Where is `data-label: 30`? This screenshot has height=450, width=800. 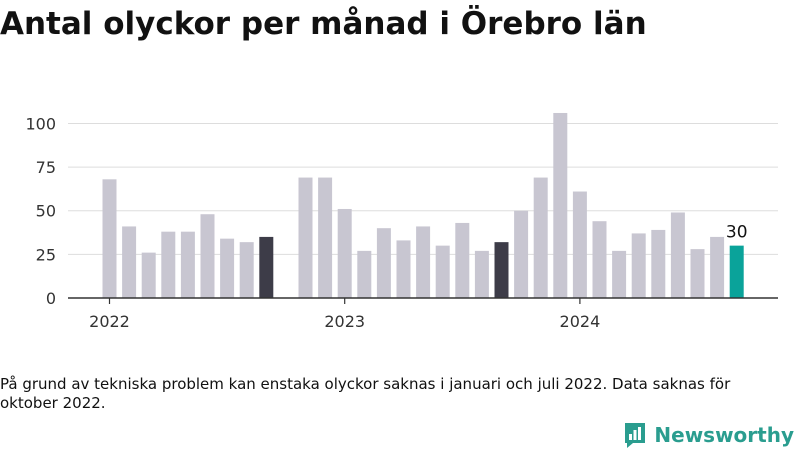
data-label: 30 is located at coordinates (737, 233).